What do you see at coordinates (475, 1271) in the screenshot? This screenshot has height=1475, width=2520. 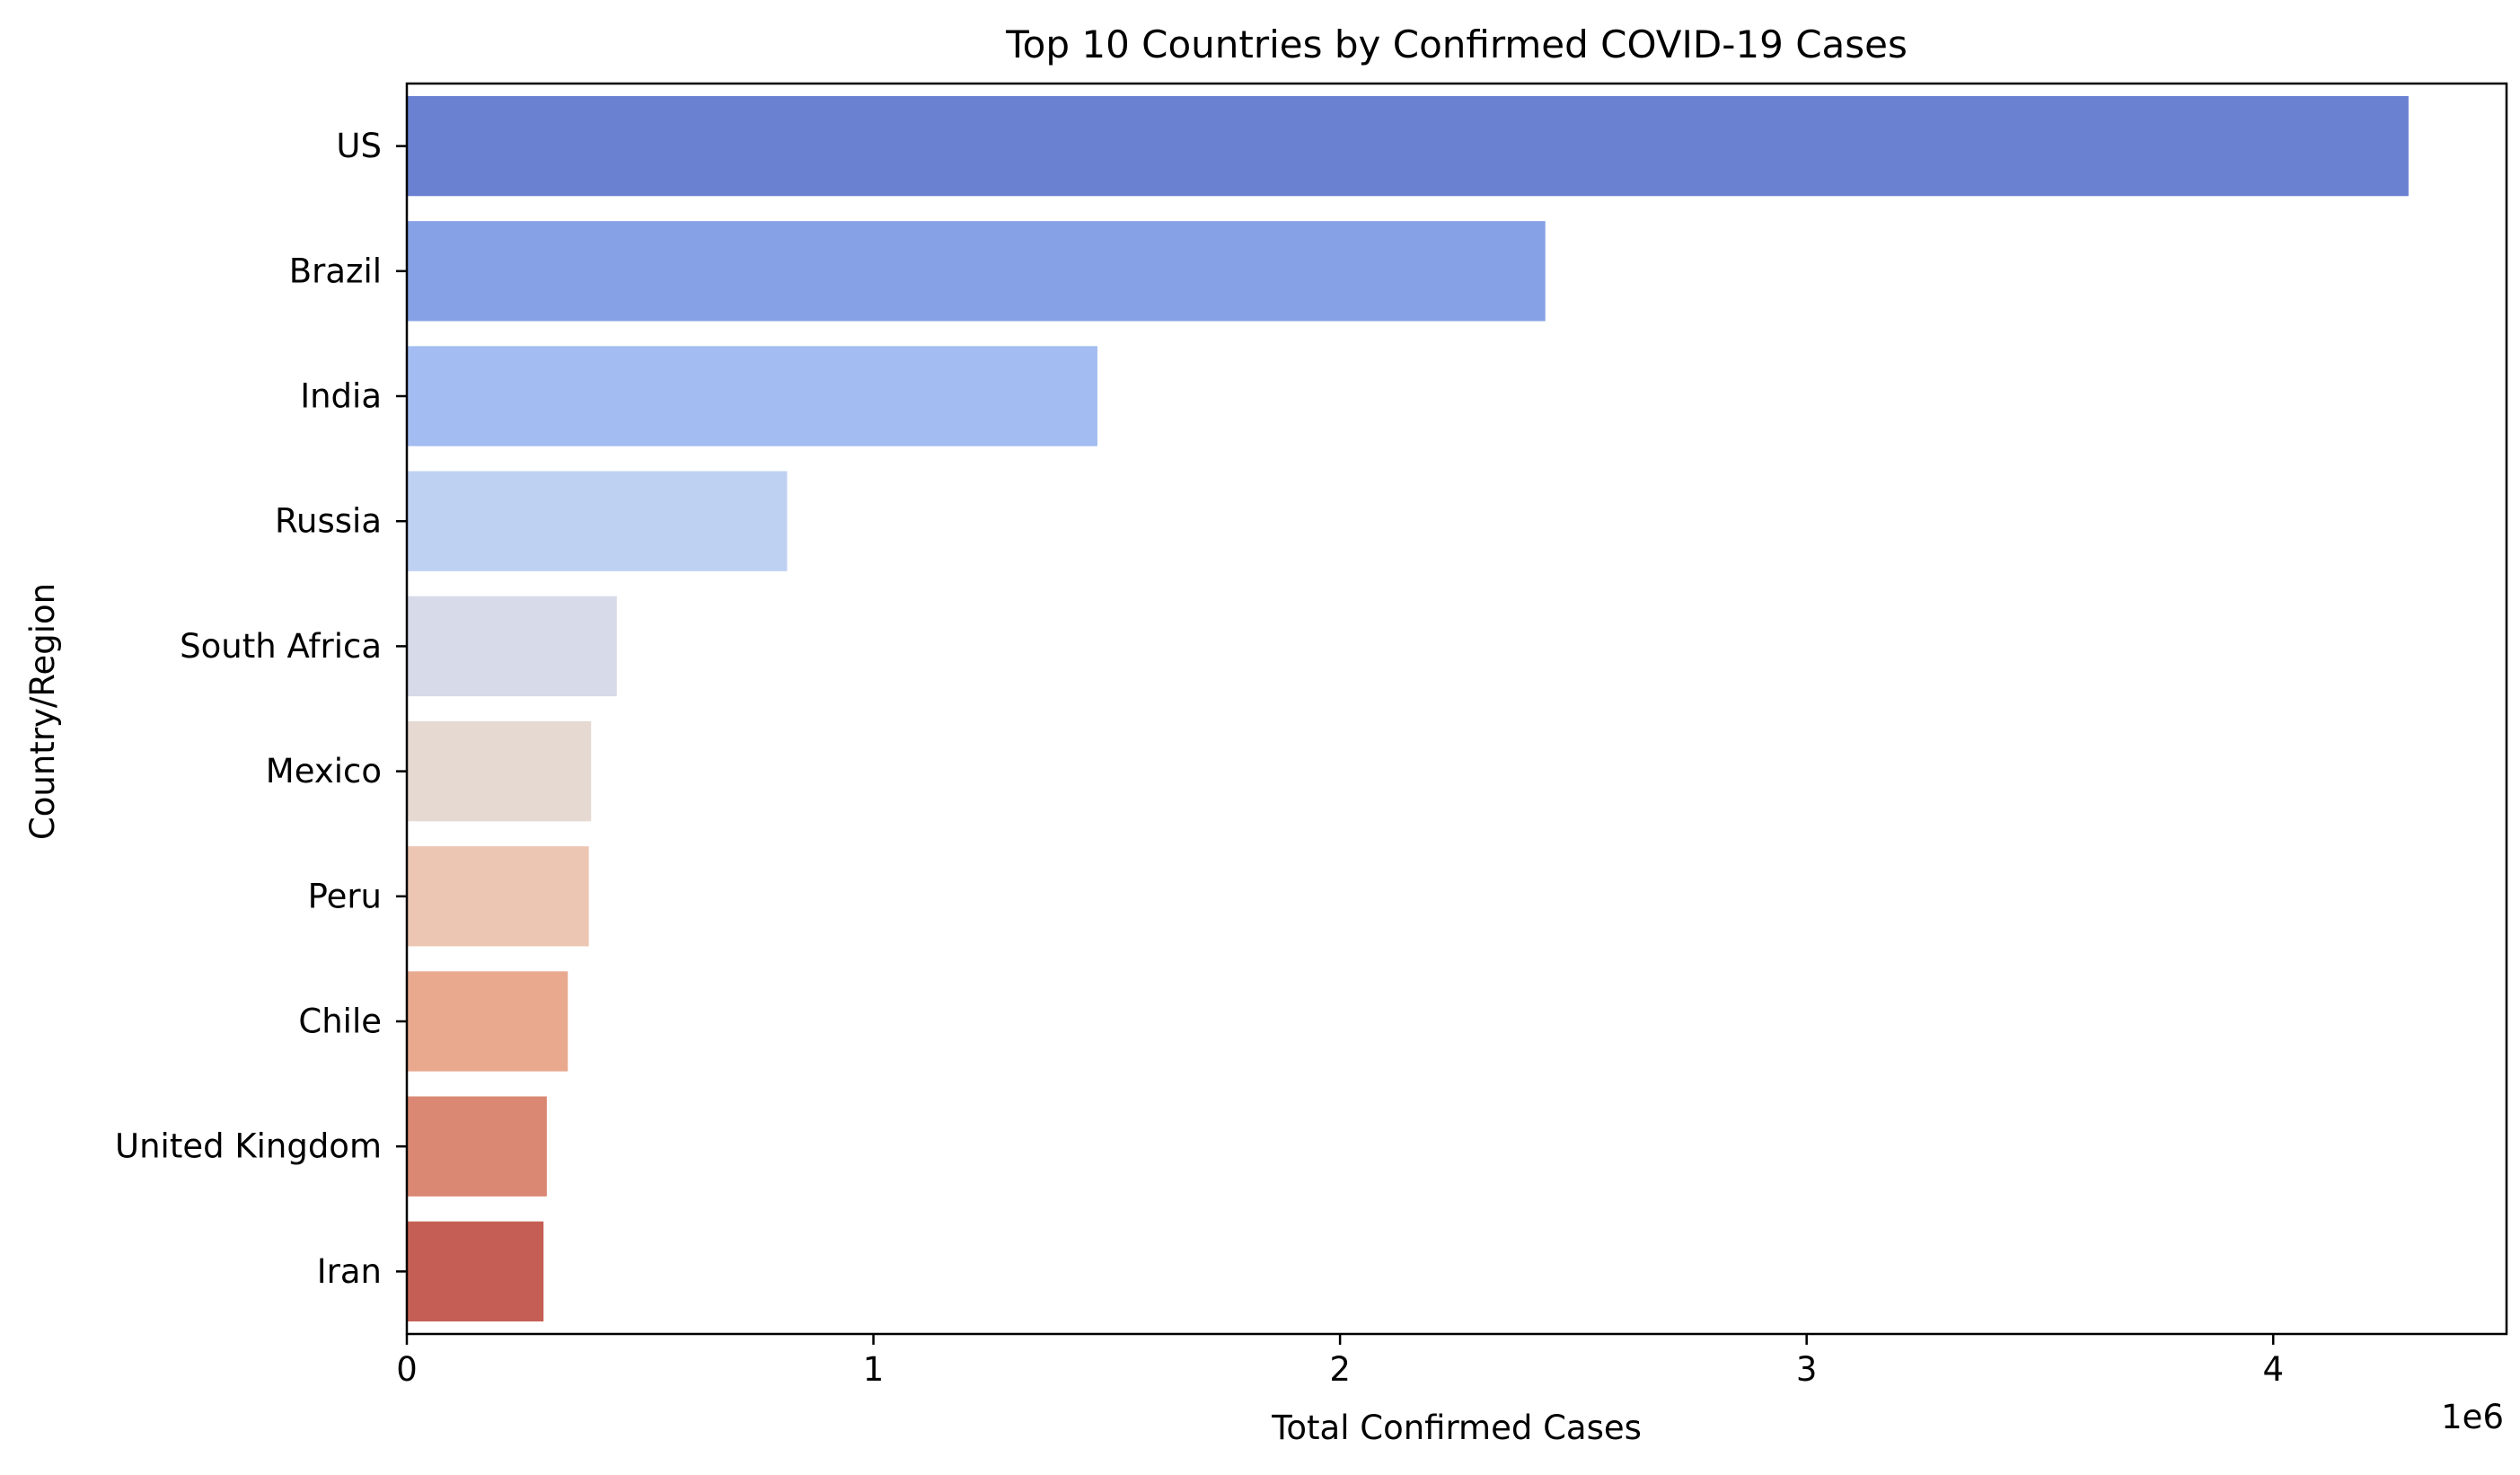 I see `bar-iran` at bounding box center [475, 1271].